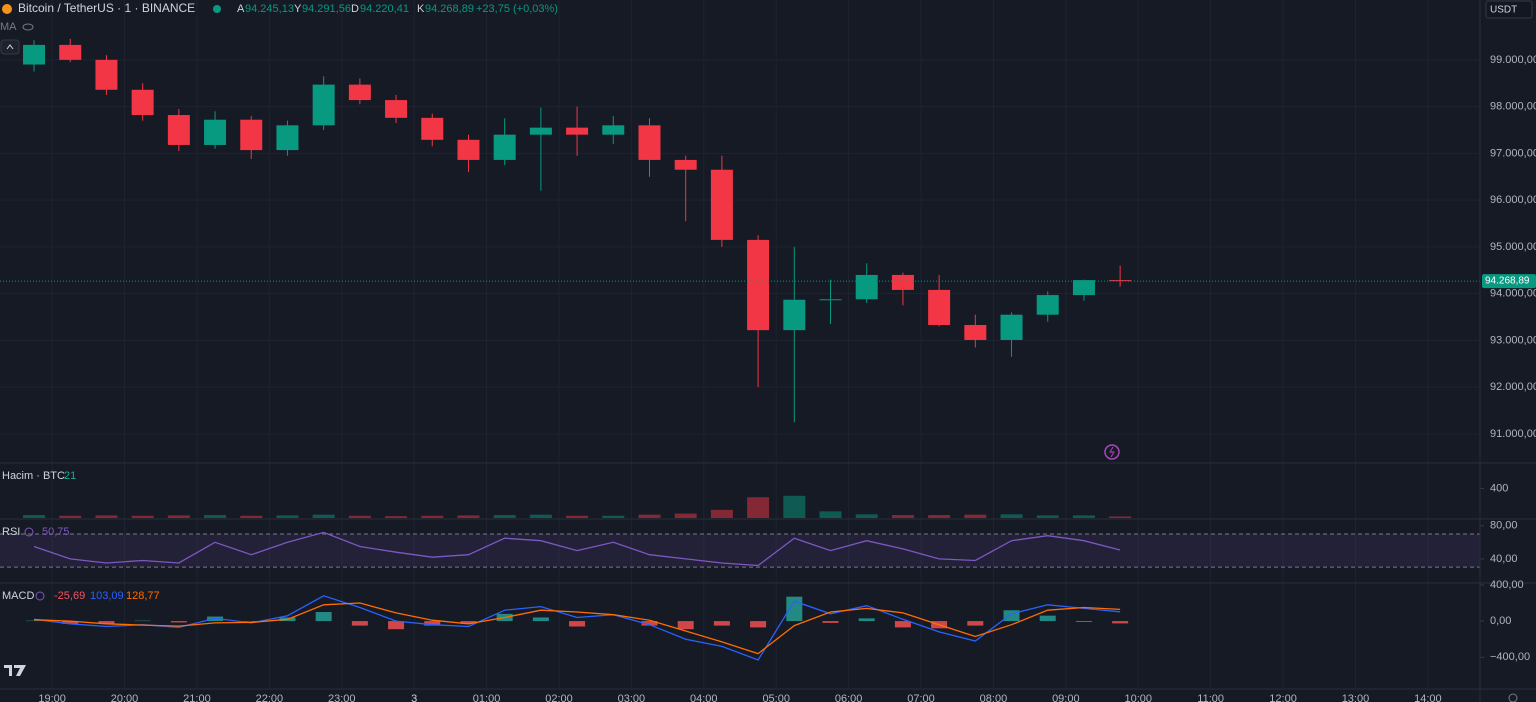 The width and height of the screenshot is (1536, 702). What do you see at coordinates (1513, 697) in the screenshot?
I see `settings-icon` at bounding box center [1513, 697].